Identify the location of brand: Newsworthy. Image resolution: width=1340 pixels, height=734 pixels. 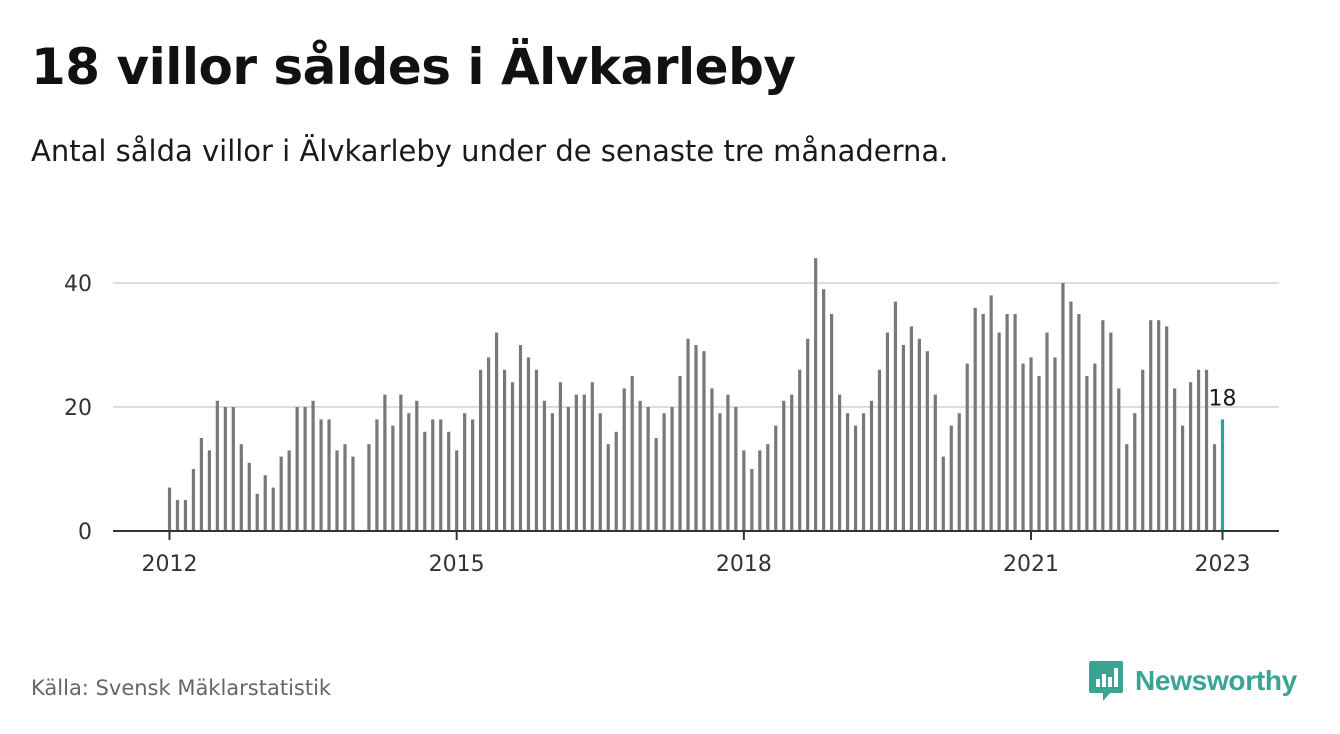
(1192, 681).